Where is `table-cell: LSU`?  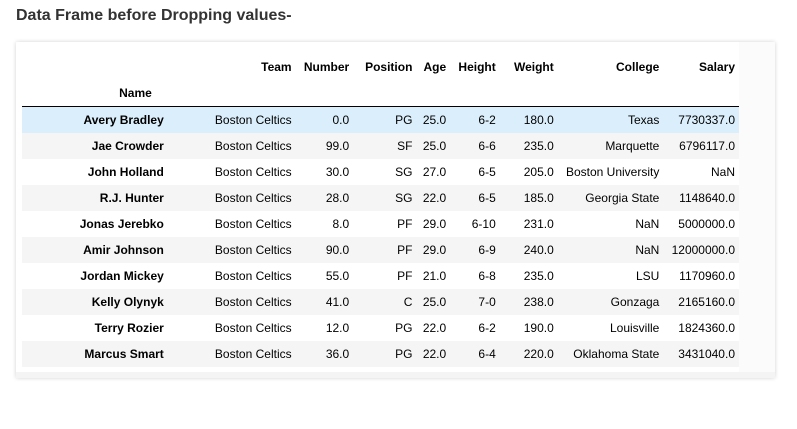
table-cell: LSU is located at coordinates (648, 275).